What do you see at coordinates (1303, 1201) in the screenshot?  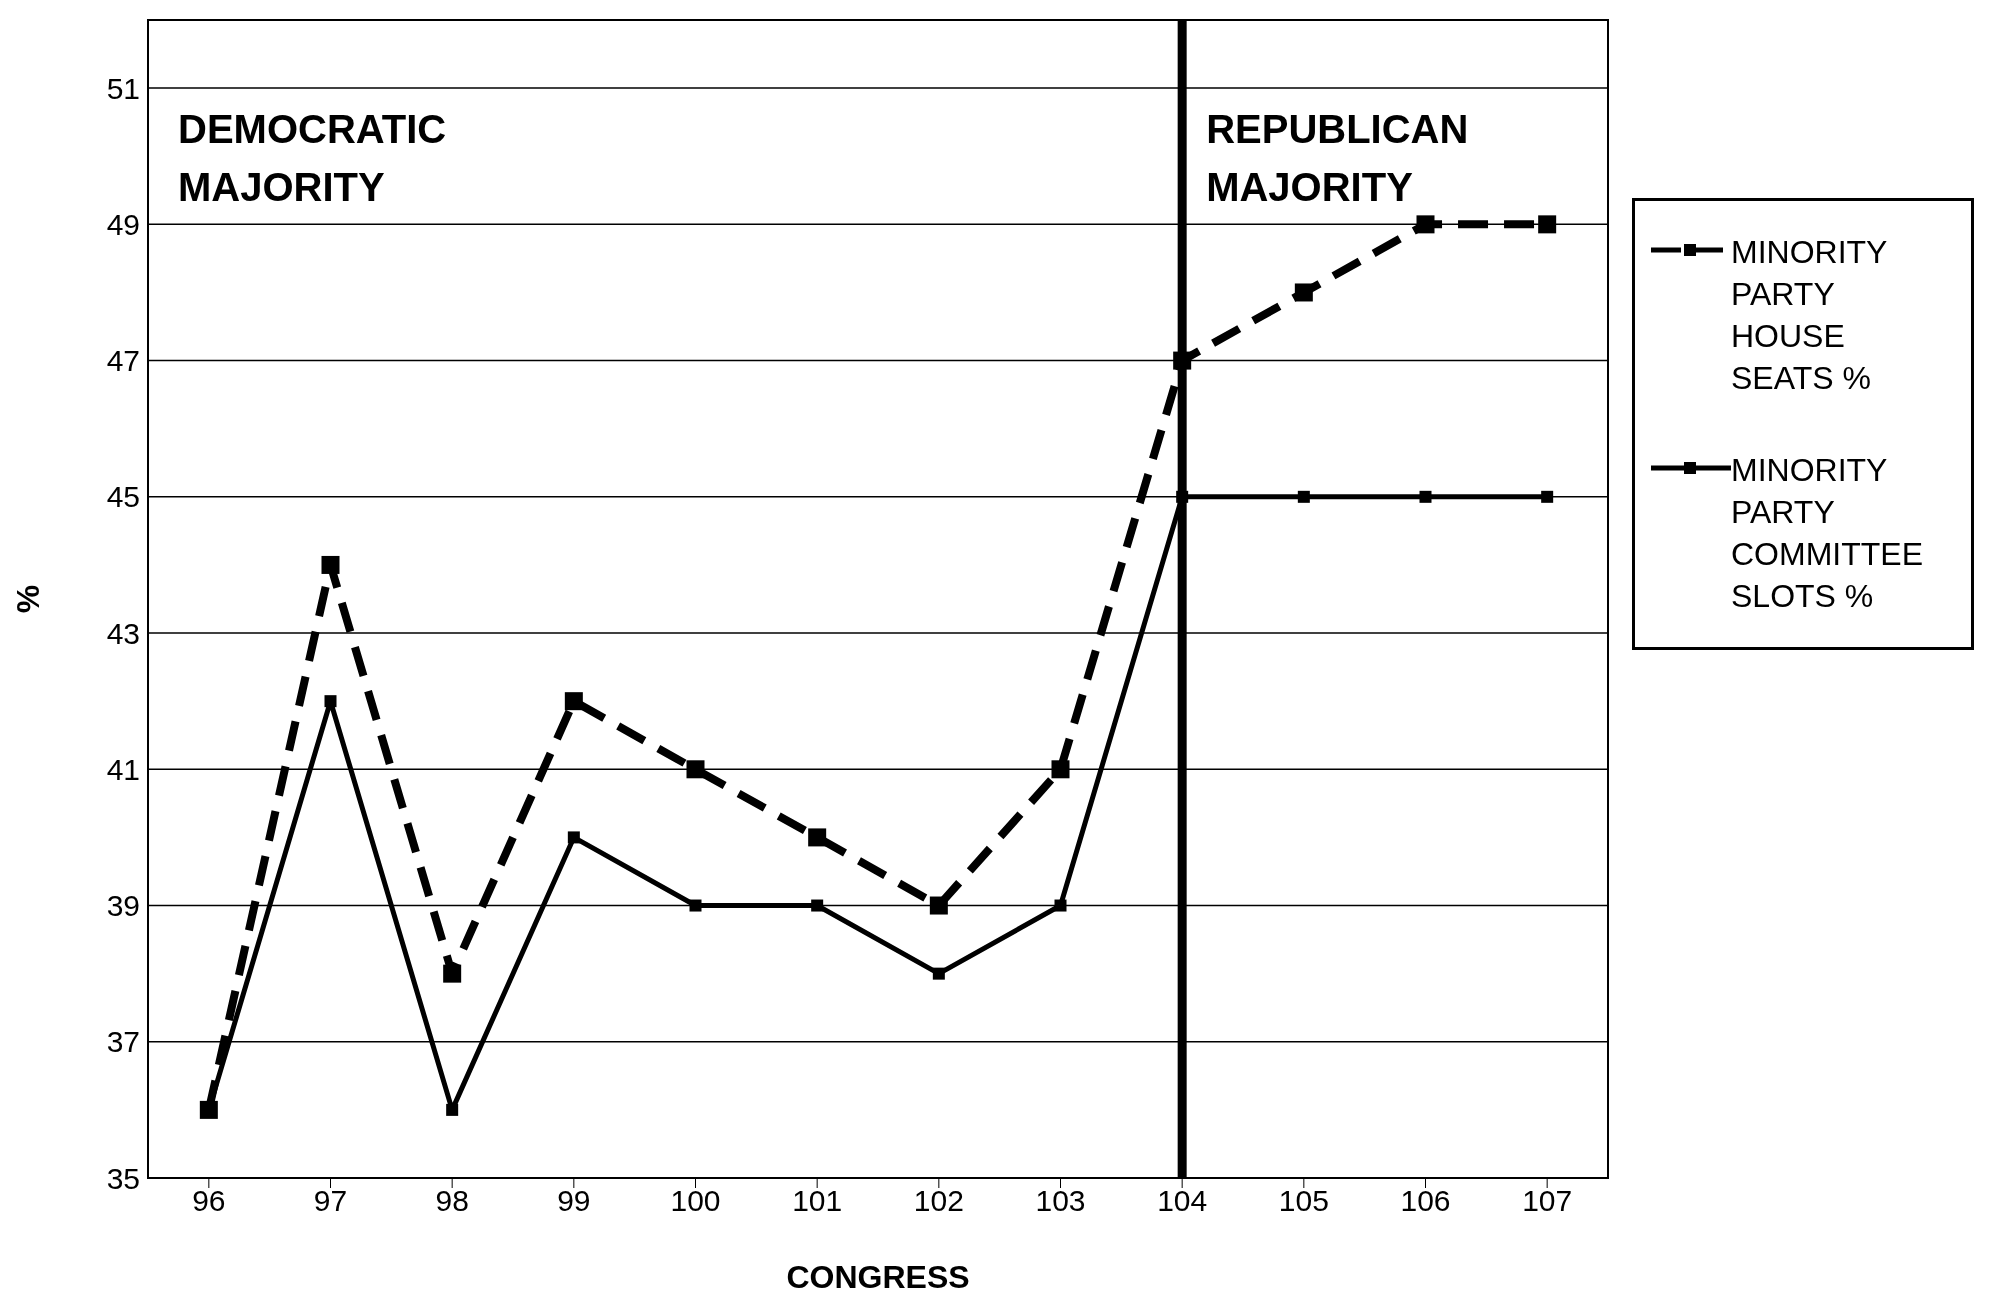 I see `x-tick-label: 105` at bounding box center [1303, 1201].